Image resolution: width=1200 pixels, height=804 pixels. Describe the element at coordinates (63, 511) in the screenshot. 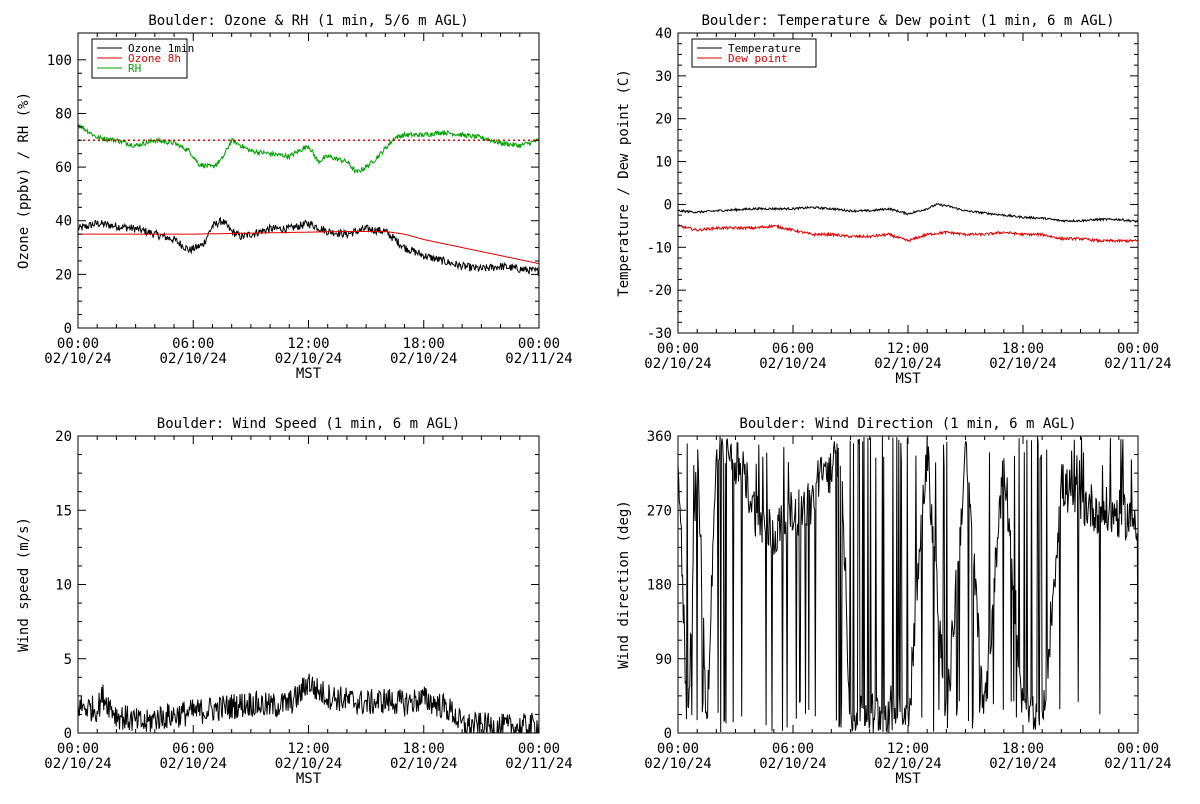

I see `y-tick-label: 15` at that location.